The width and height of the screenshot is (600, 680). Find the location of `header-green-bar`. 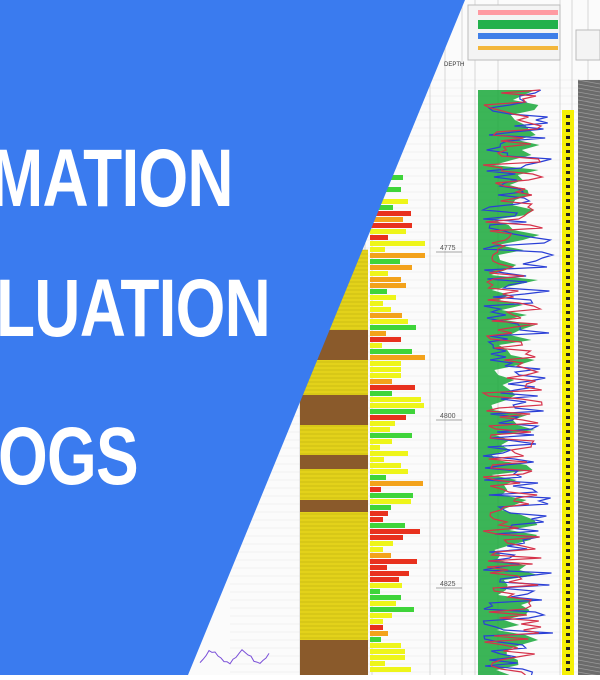

header-green-bar is located at coordinates (518, 24).